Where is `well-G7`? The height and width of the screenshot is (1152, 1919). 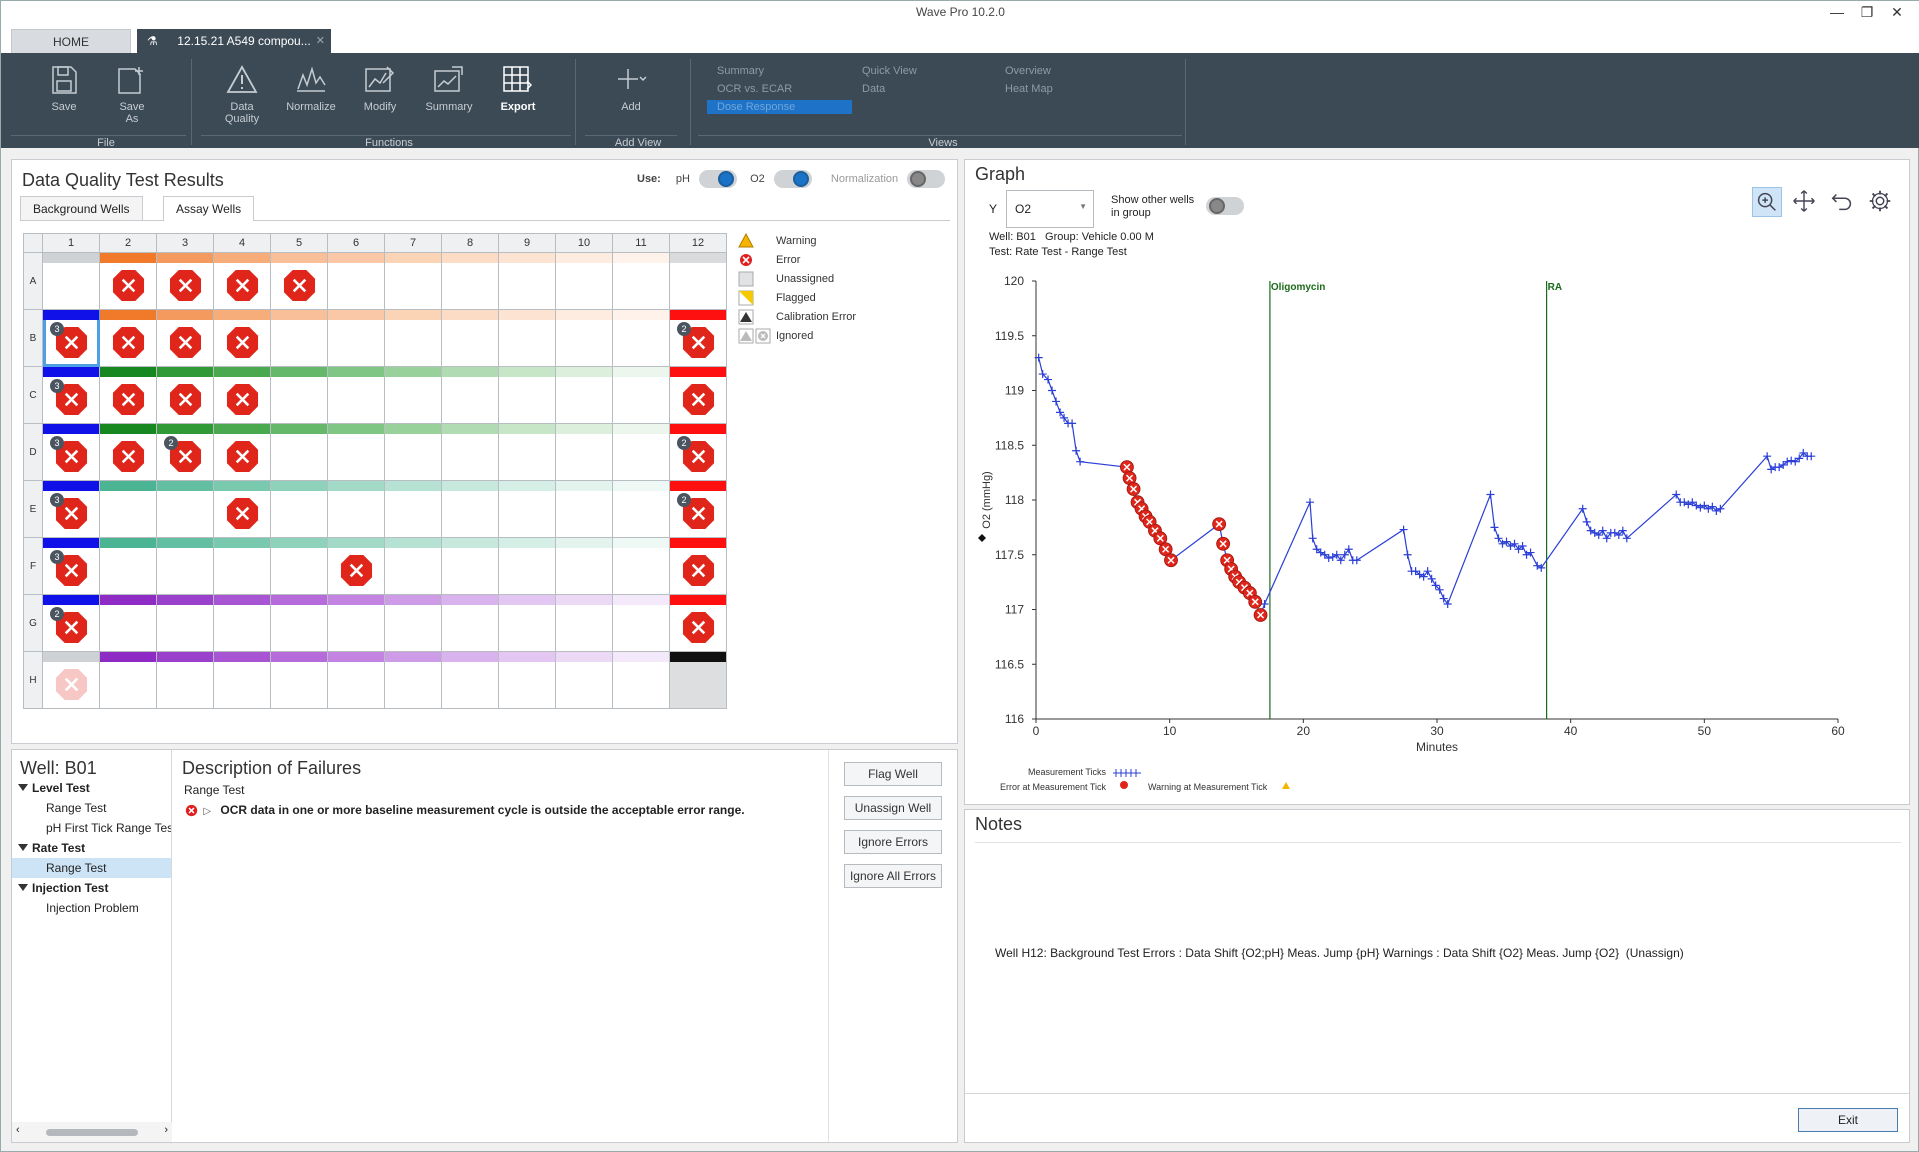
well-G7 is located at coordinates (413, 623).